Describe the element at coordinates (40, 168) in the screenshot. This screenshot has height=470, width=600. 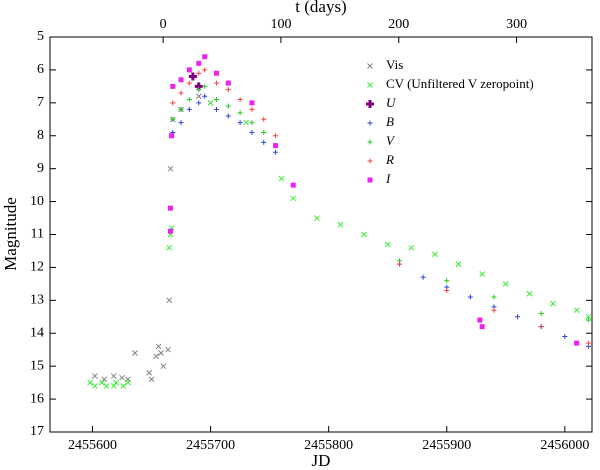
I see `y-tick-label: 9` at that location.